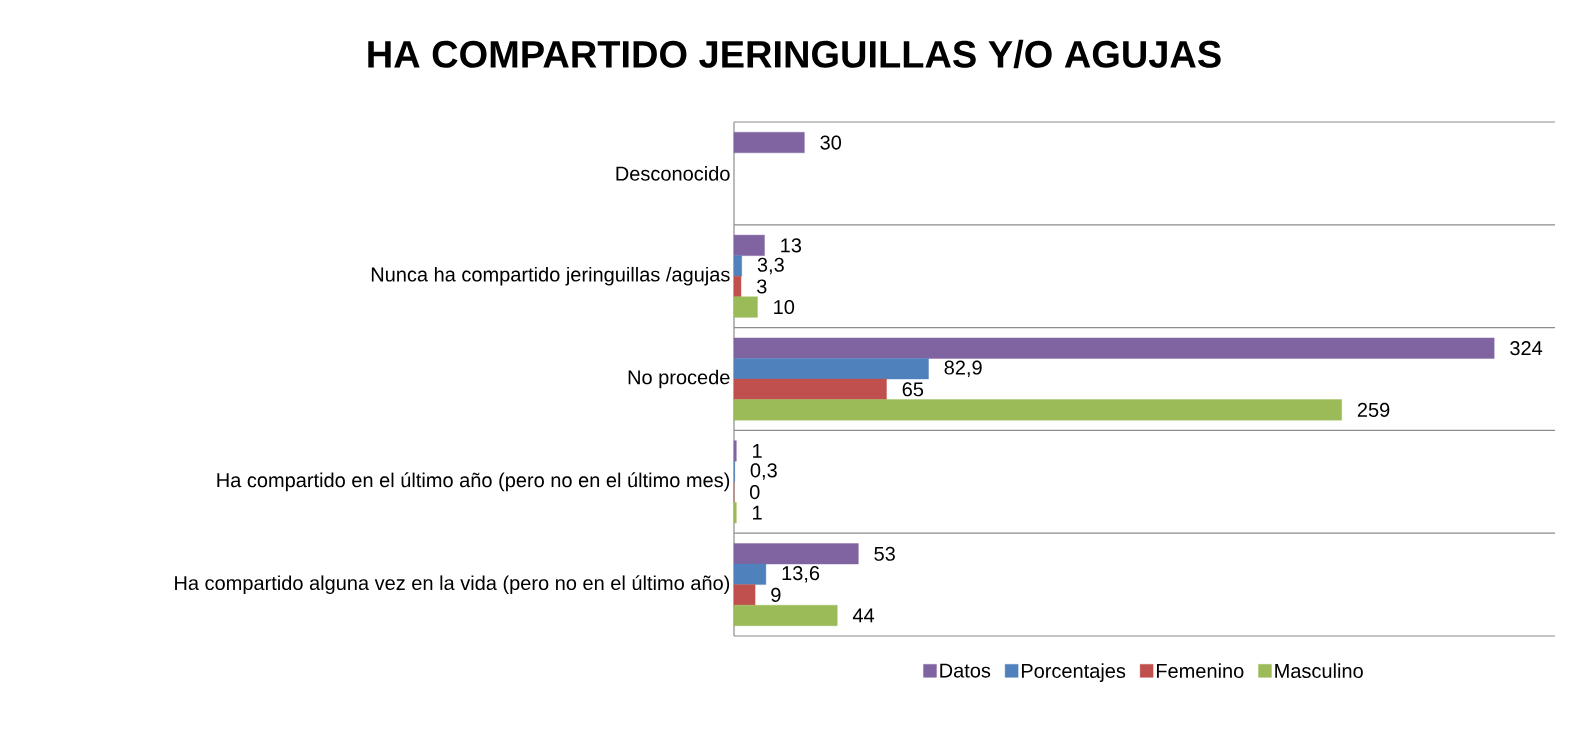  I want to click on data-label: 3,3, so click(770, 266).